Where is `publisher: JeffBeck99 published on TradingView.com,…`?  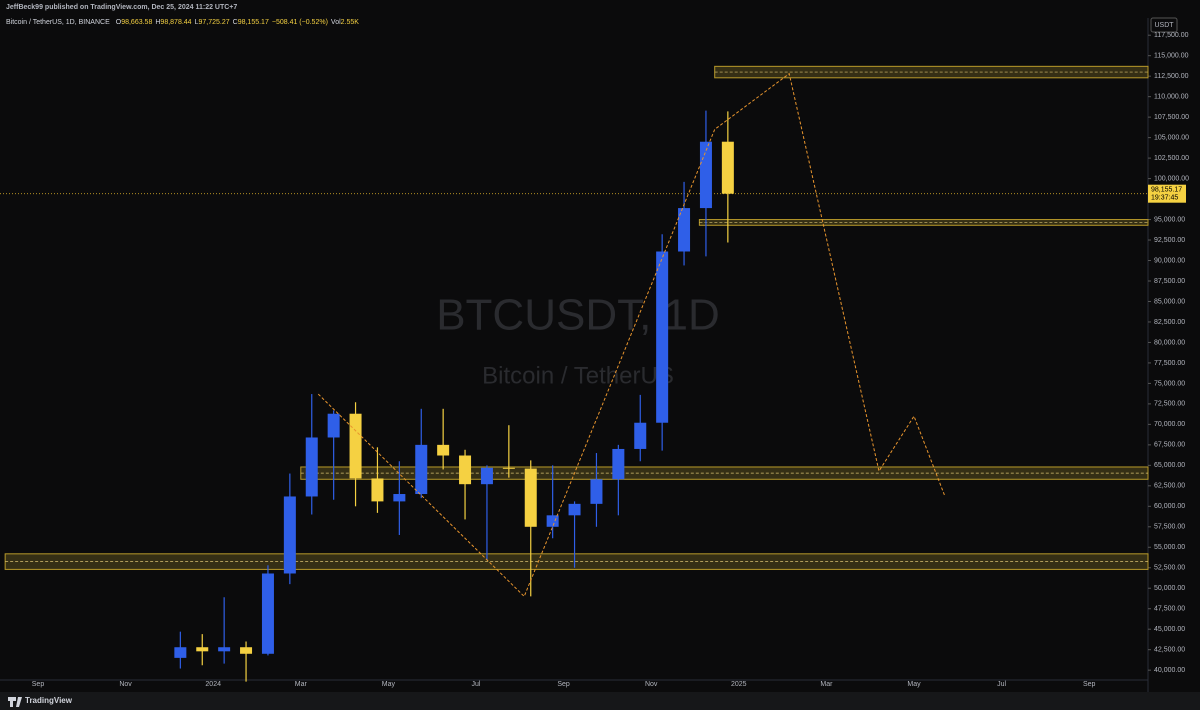
publisher: JeffBeck99 published on TradingView.com,… is located at coordinates (121, 7).